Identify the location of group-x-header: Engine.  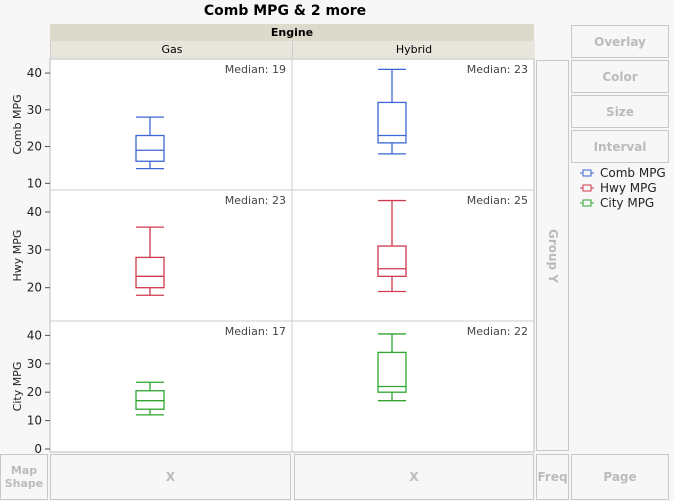
(292, 32).